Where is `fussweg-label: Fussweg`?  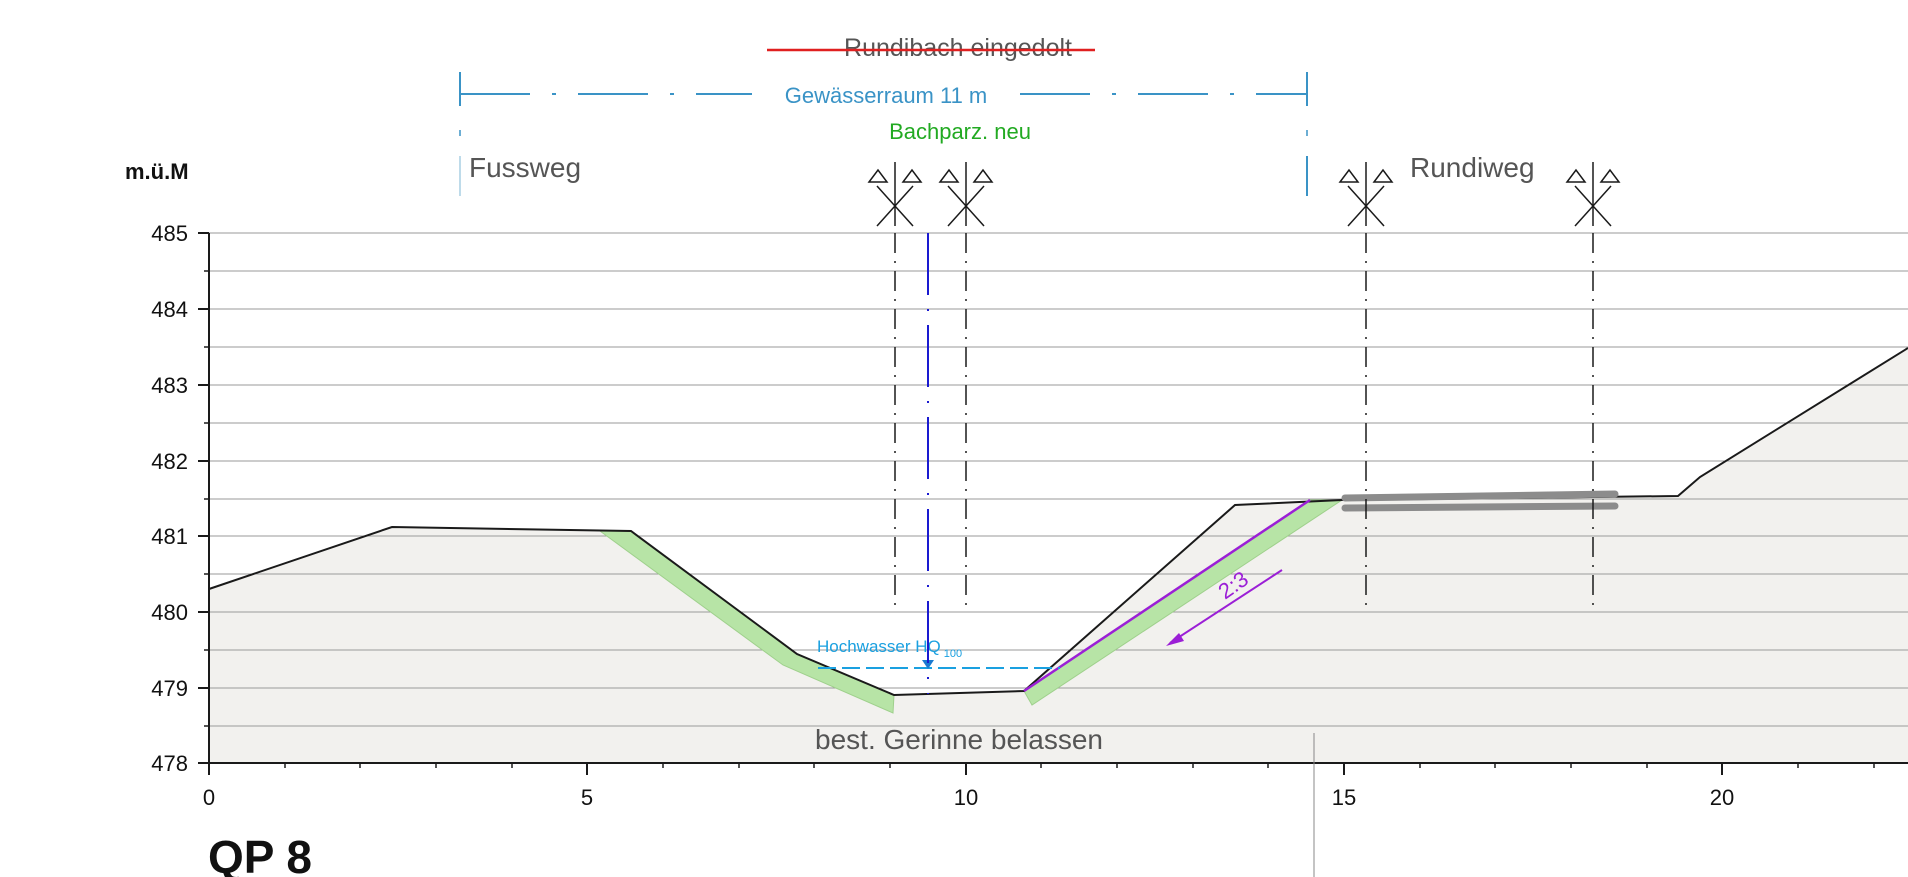 fussweg-label: Fussweg is located at coordinates (525, 167).